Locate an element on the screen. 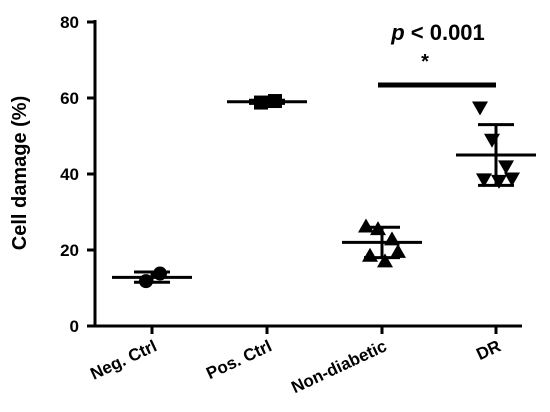 This screenshot has width=550, height=412. group-neg-ctrl is located at coordinates (152, 277).